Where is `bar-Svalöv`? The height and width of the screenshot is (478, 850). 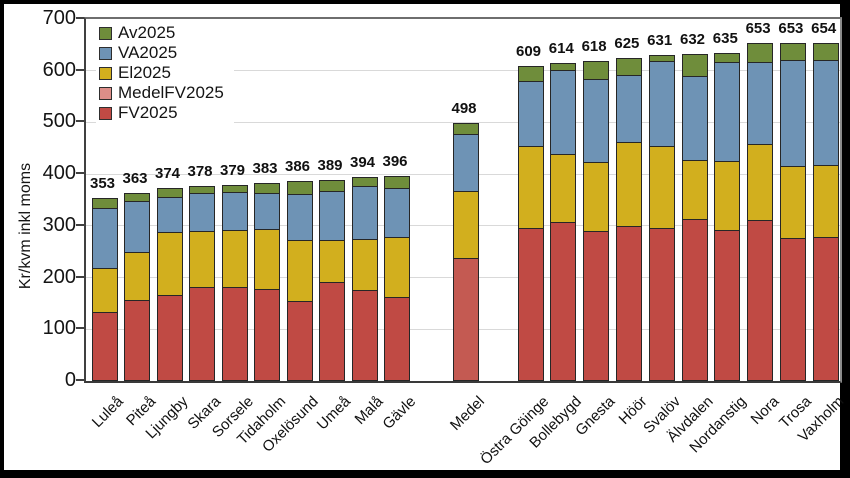 bar-Svalöv is located at coordinates (661, 217).